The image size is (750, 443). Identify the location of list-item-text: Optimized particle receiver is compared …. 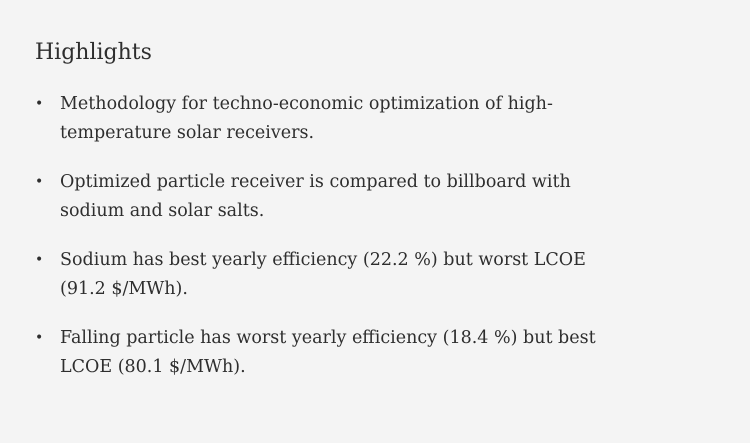
(315, 196).